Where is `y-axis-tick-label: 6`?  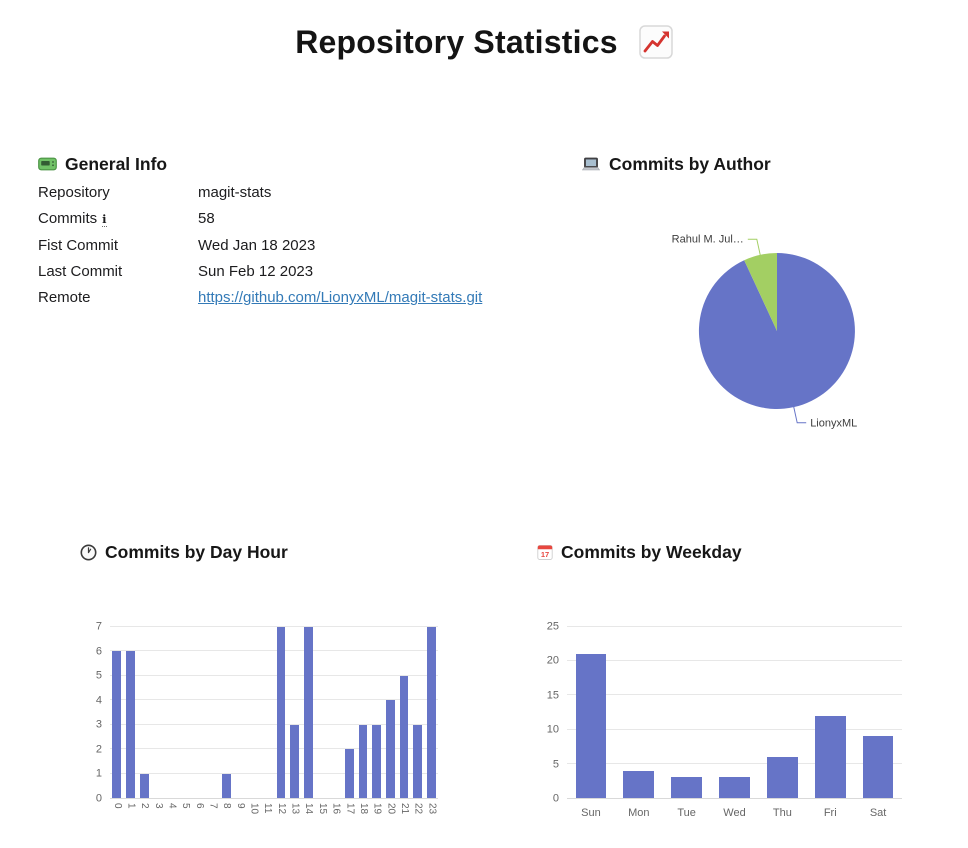 y-axis-tick-label: 6 is located at coordinates (98, 651).